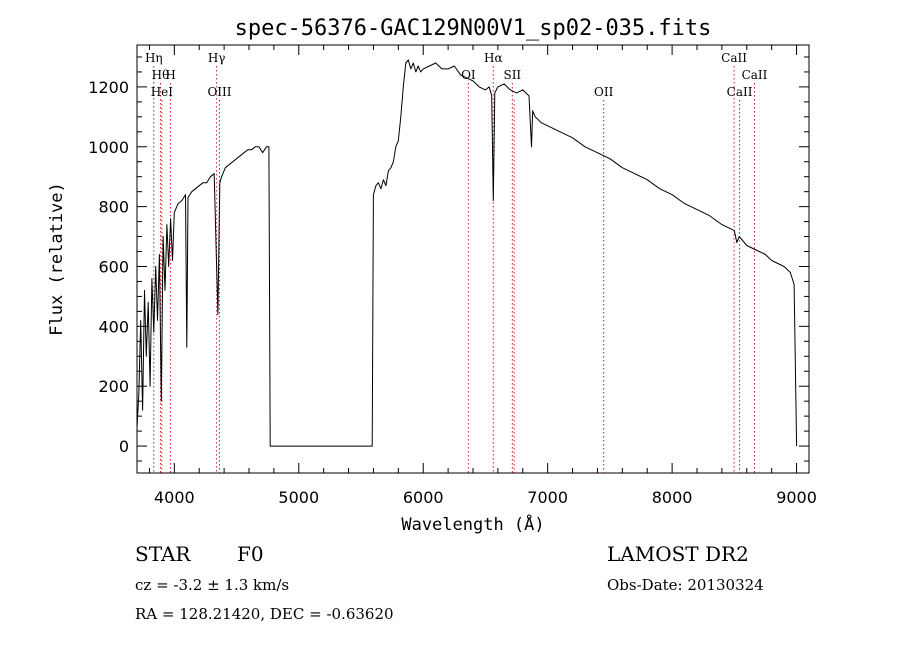  Describe the element at coordinates (472, 524) in the screenshot. I see `x-axis-label: Wavelength (Å)` at that location.